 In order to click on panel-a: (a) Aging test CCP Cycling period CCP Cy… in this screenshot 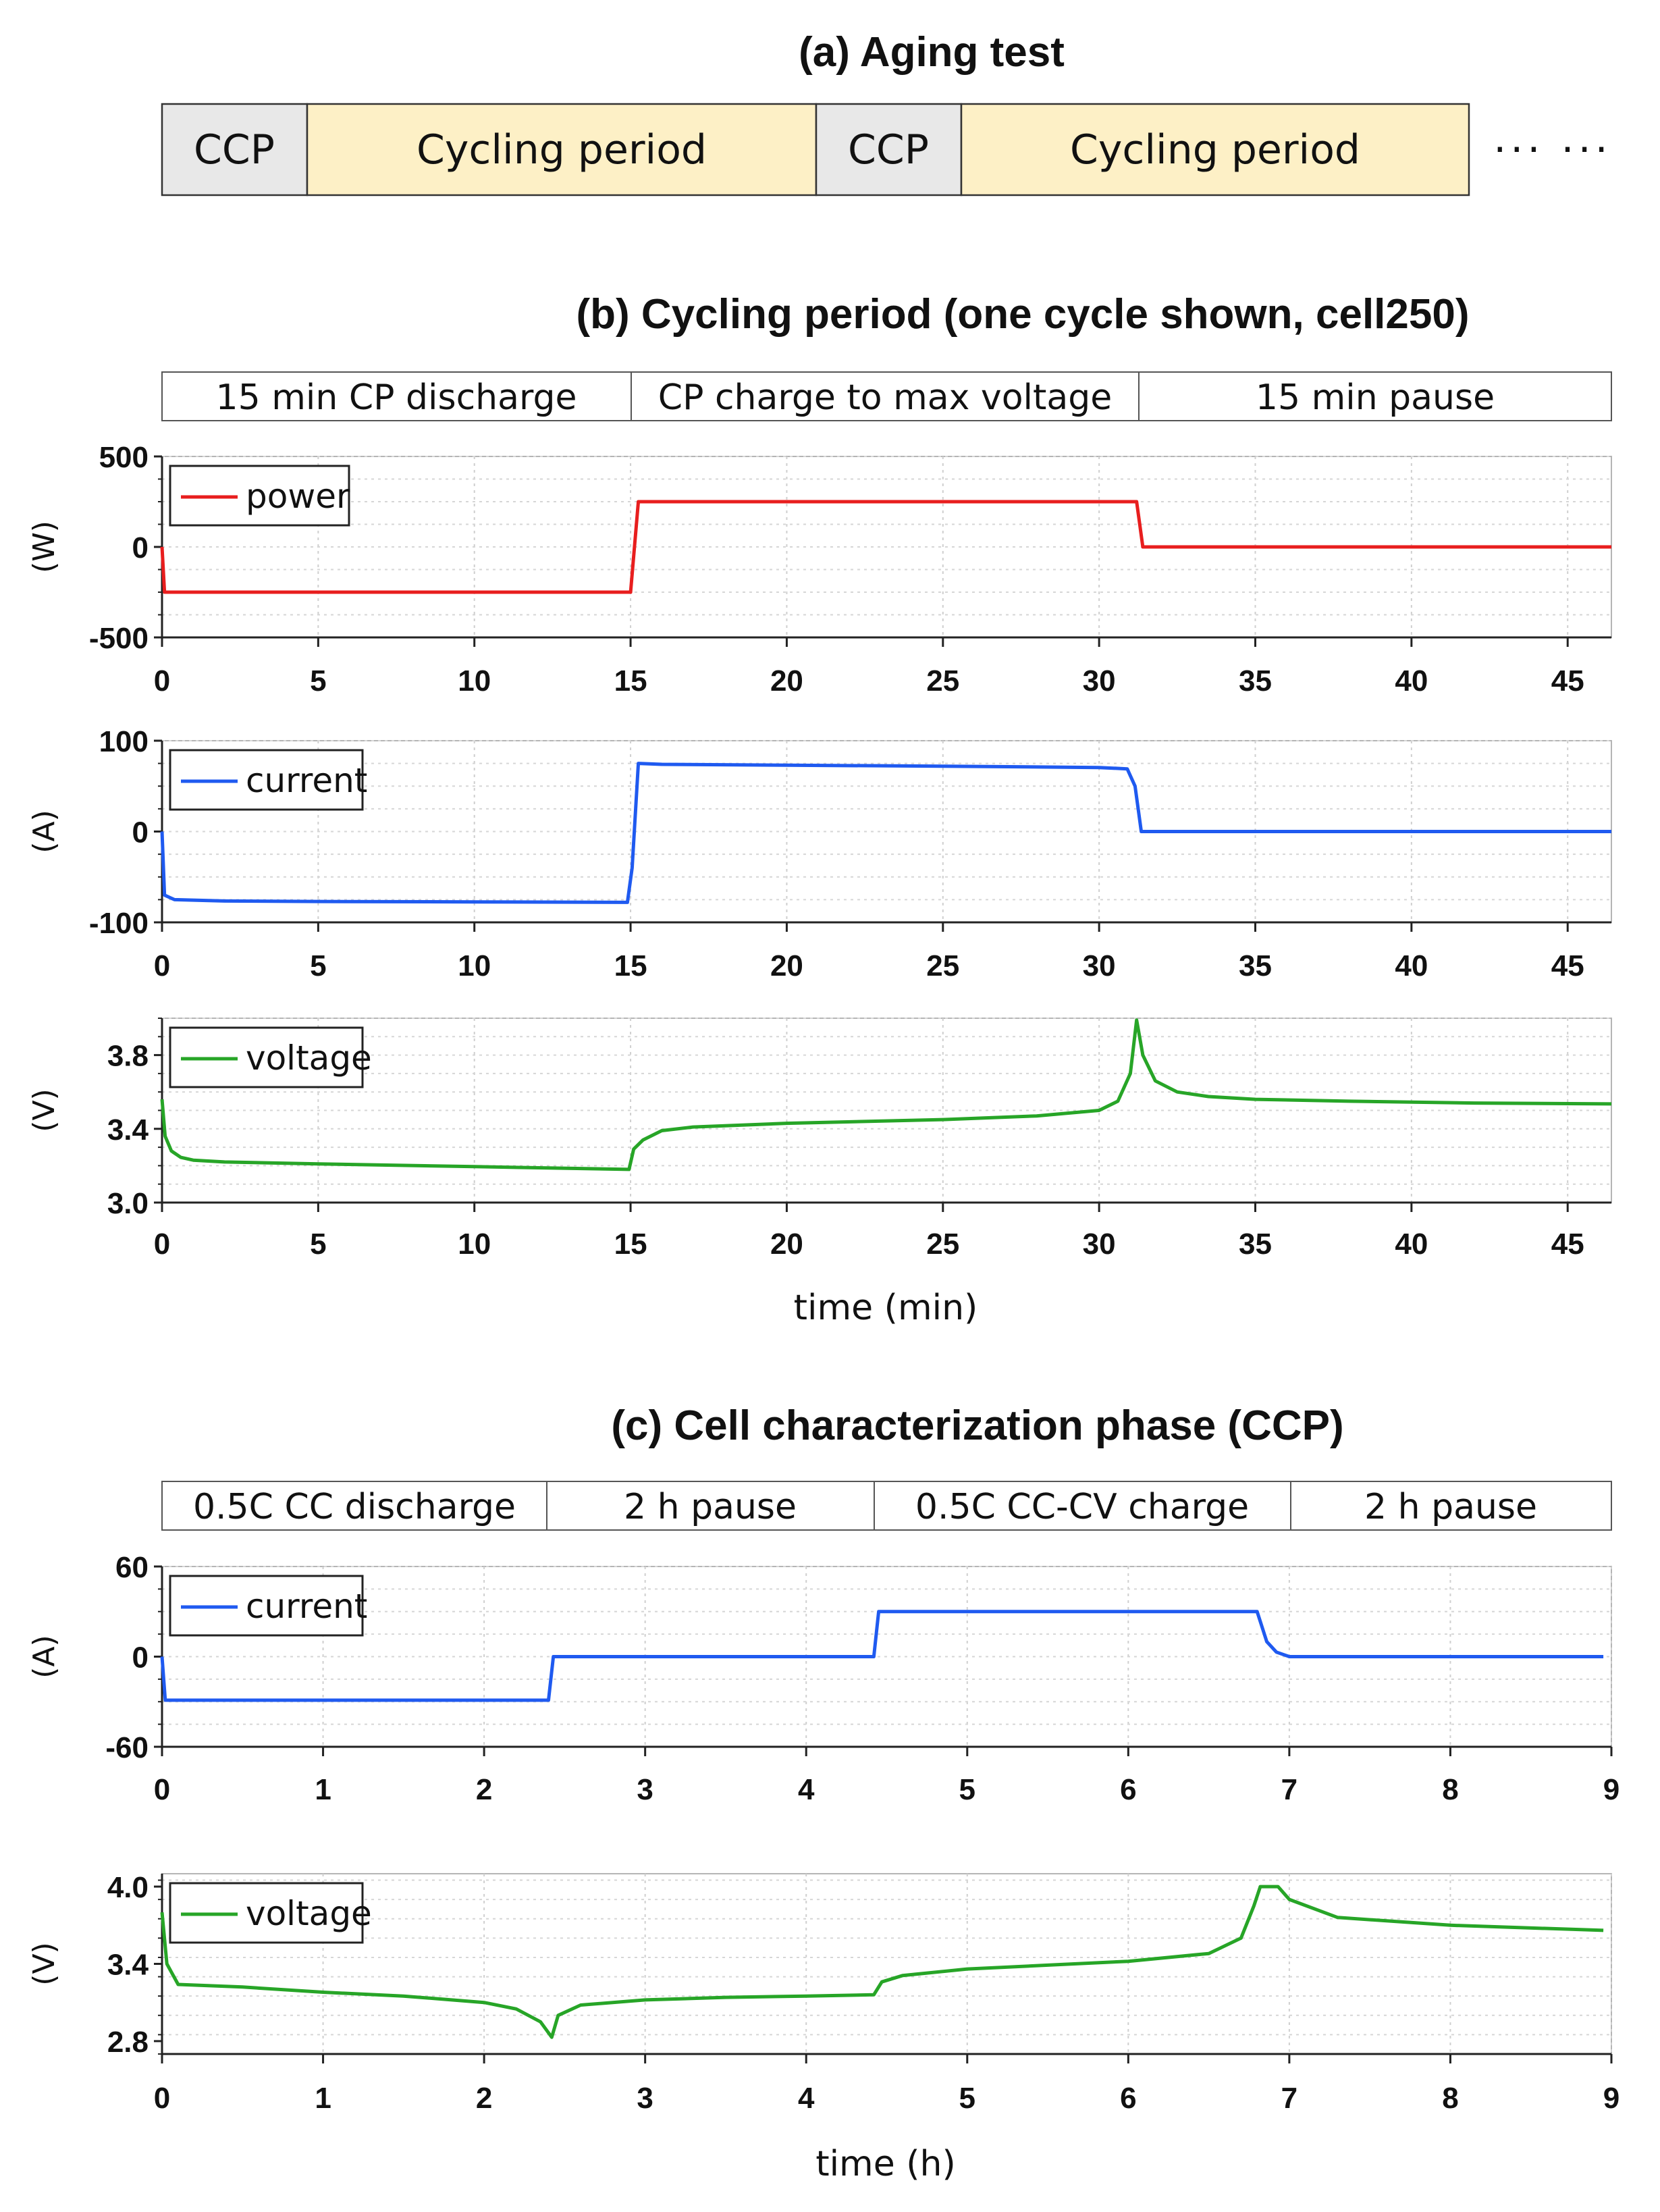, I will do `click(887, 112)`.